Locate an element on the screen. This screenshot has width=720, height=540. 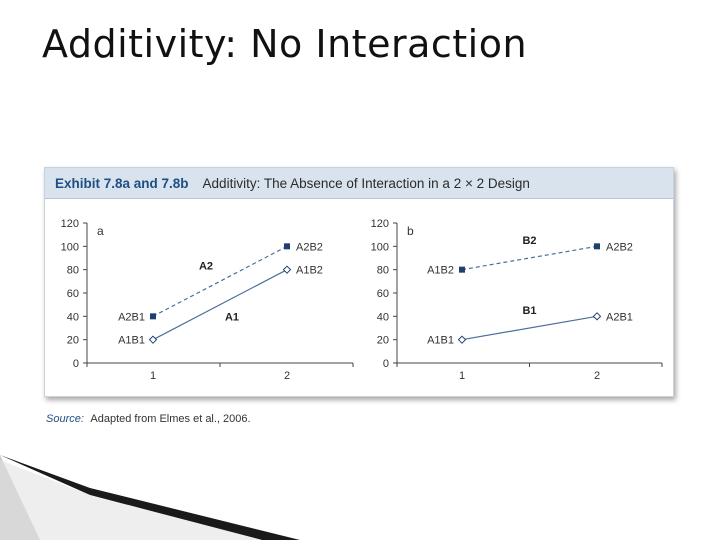
exhibit-label: Exhibit 7.8a and 7.8b is located at coordinates (122, 183).